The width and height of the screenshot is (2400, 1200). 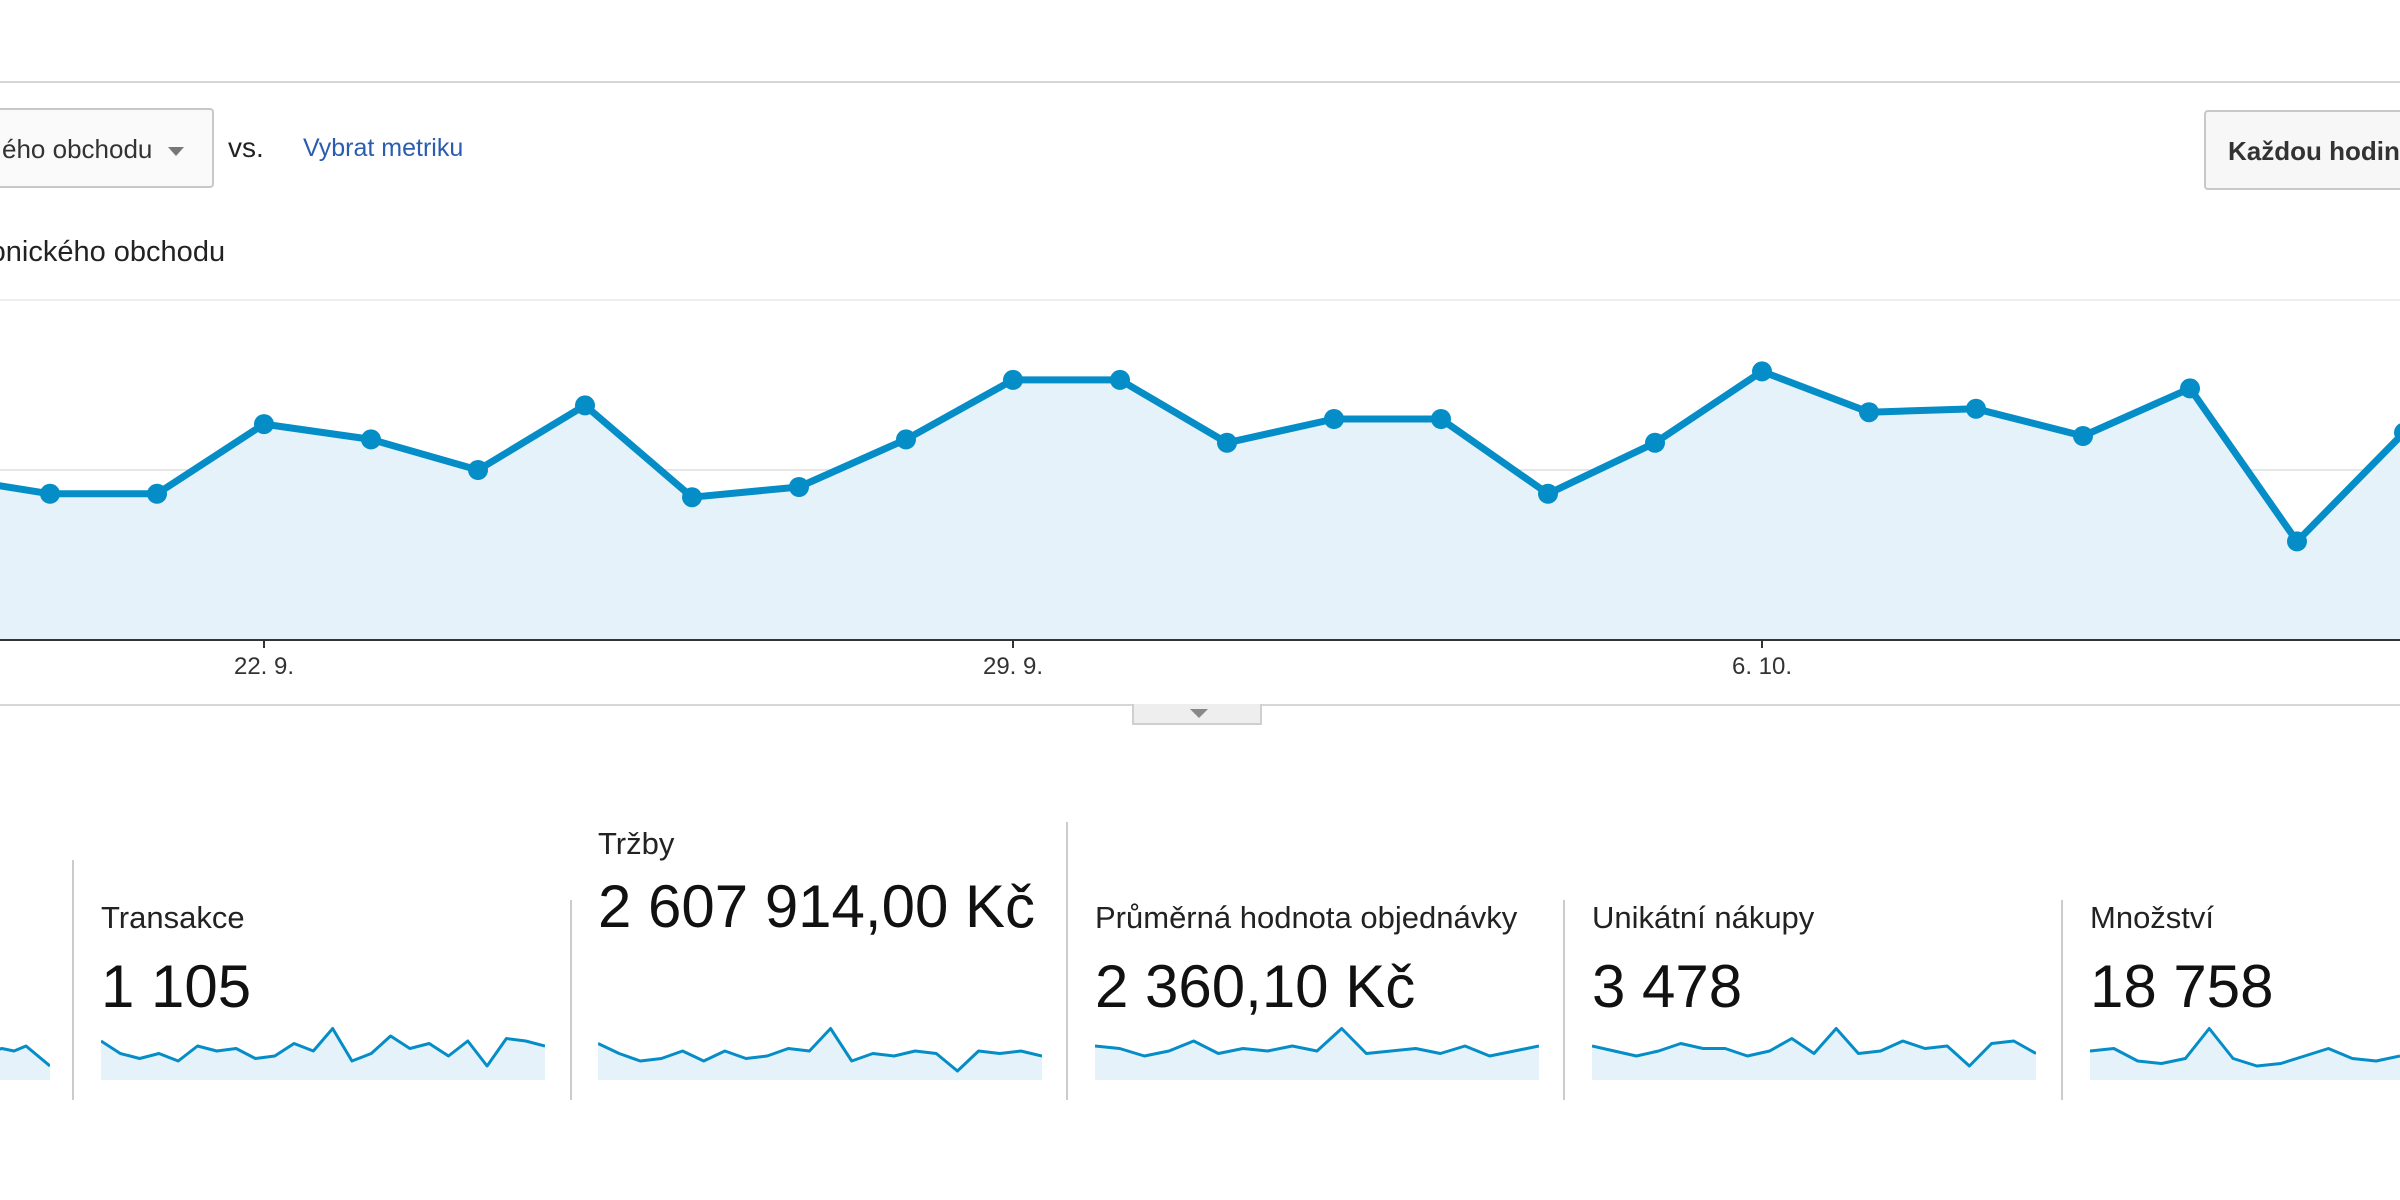 What do you see at coordinates (1762, 666) in the screenshot?
I see `x-tick-label: 6. 10.` at bounding box center [1762, 666].